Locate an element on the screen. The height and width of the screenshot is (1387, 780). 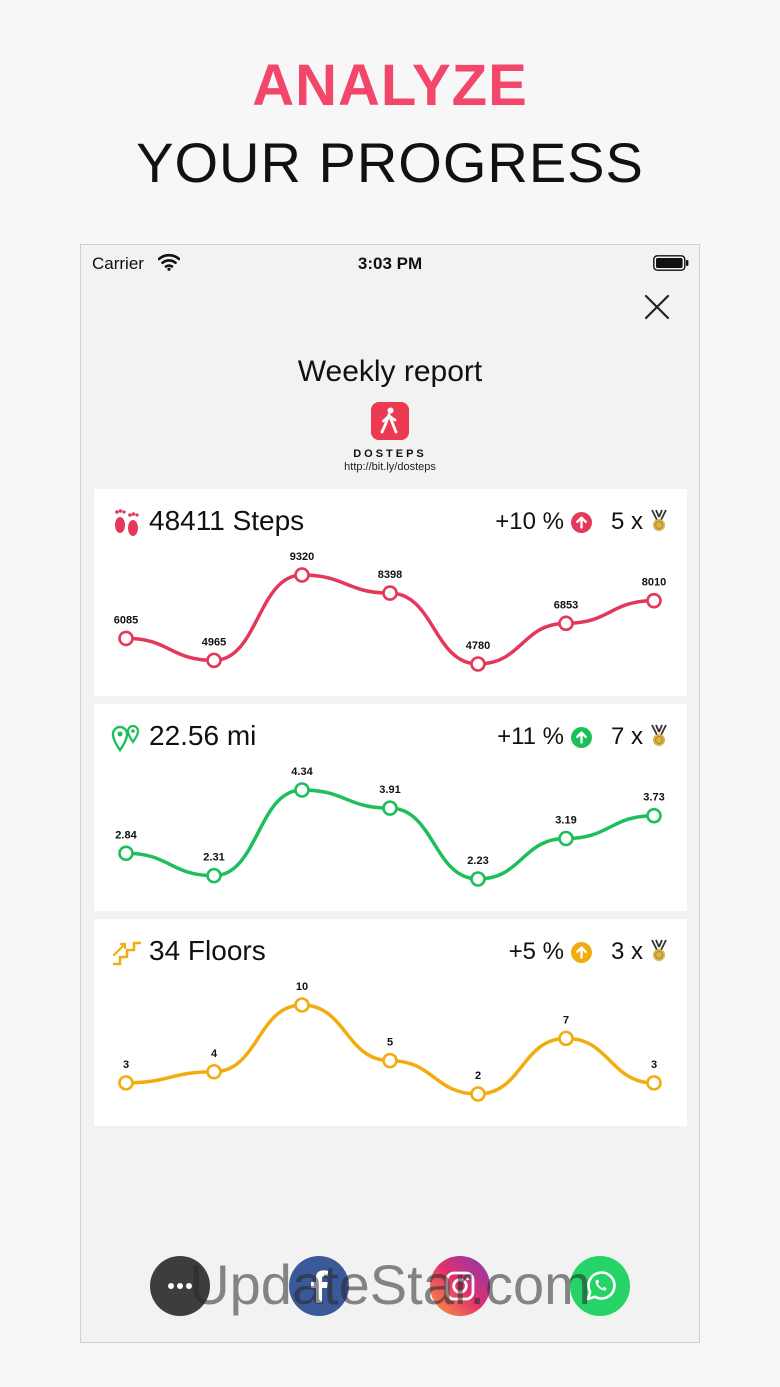
ellipsis-icon is located at coordinates (180, 1286).